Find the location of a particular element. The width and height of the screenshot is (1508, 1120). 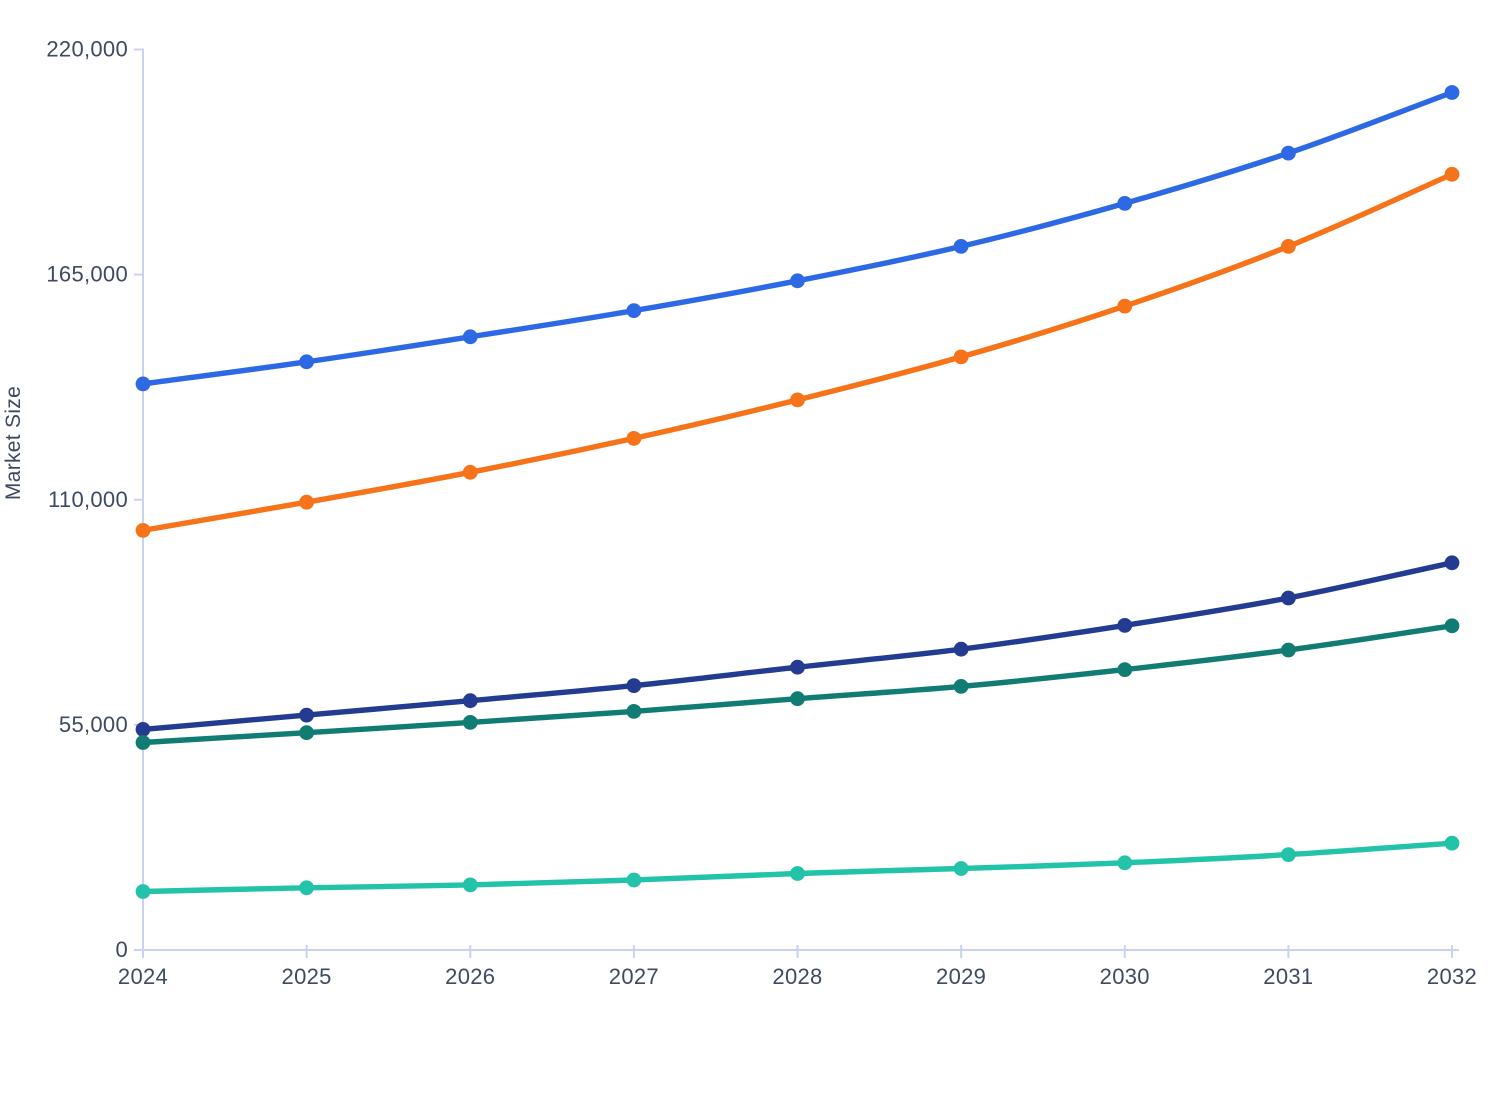

series-4-line is located at coordinates (797, 684).